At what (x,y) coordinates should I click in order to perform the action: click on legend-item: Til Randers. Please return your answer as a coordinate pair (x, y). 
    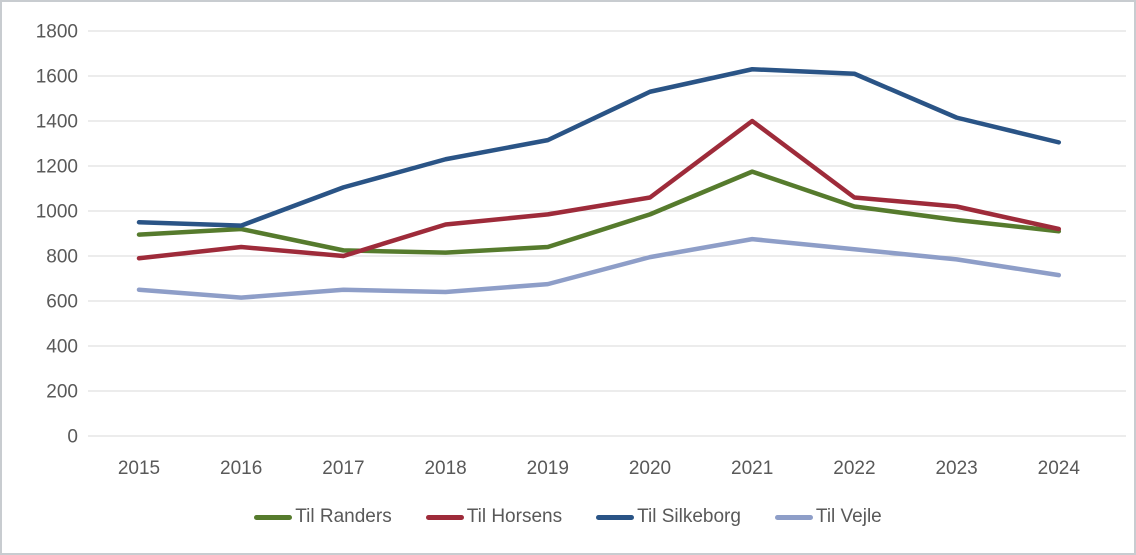
    Looking at the image, I should click on (323, 517).